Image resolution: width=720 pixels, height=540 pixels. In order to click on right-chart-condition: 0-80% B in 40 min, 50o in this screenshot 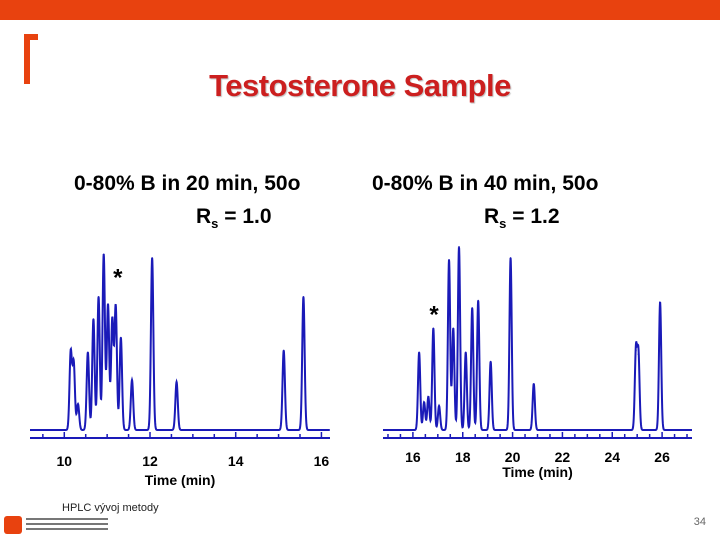, I will do `click(485, 183)`.